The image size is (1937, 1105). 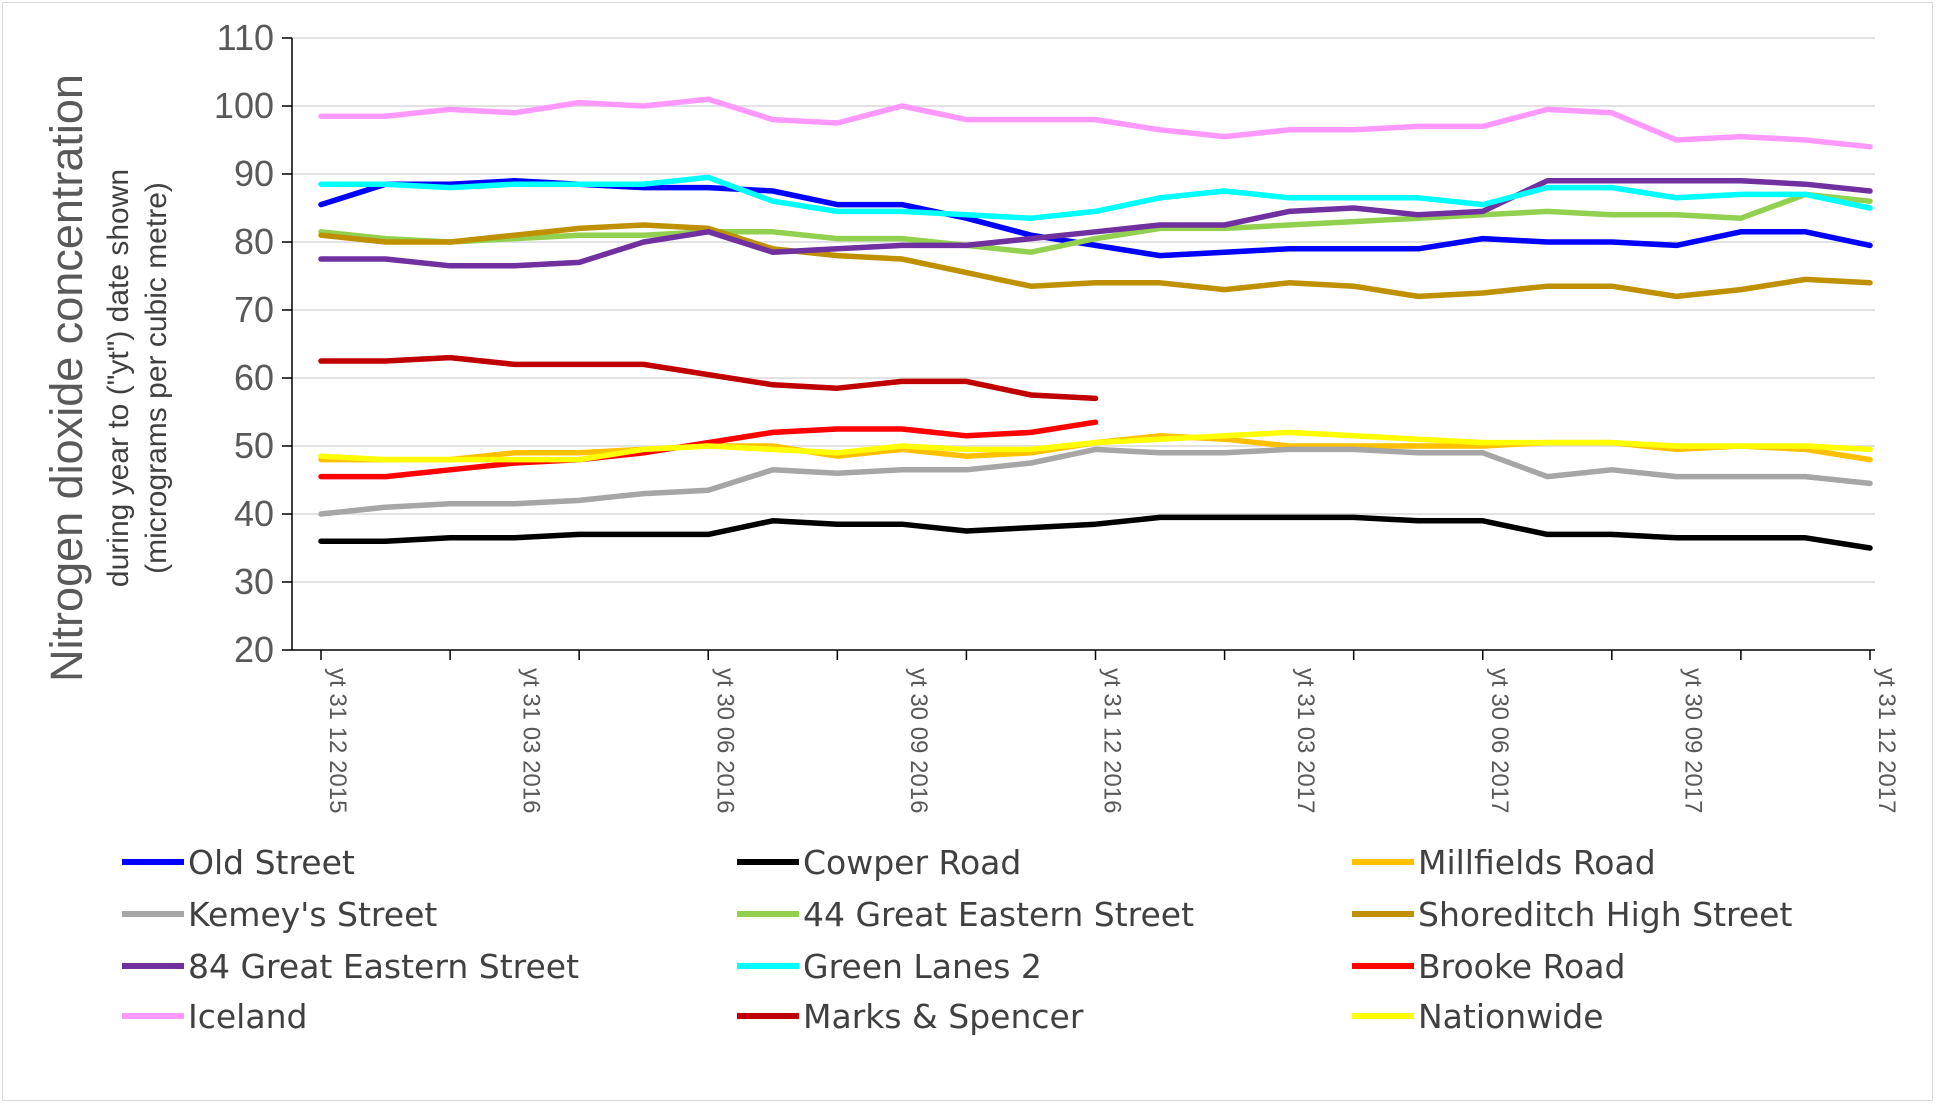 What do you see at coordinates (254, 649) in the screenshot?
I see `y-tick-label: 20` at bounding box center [254, 649].